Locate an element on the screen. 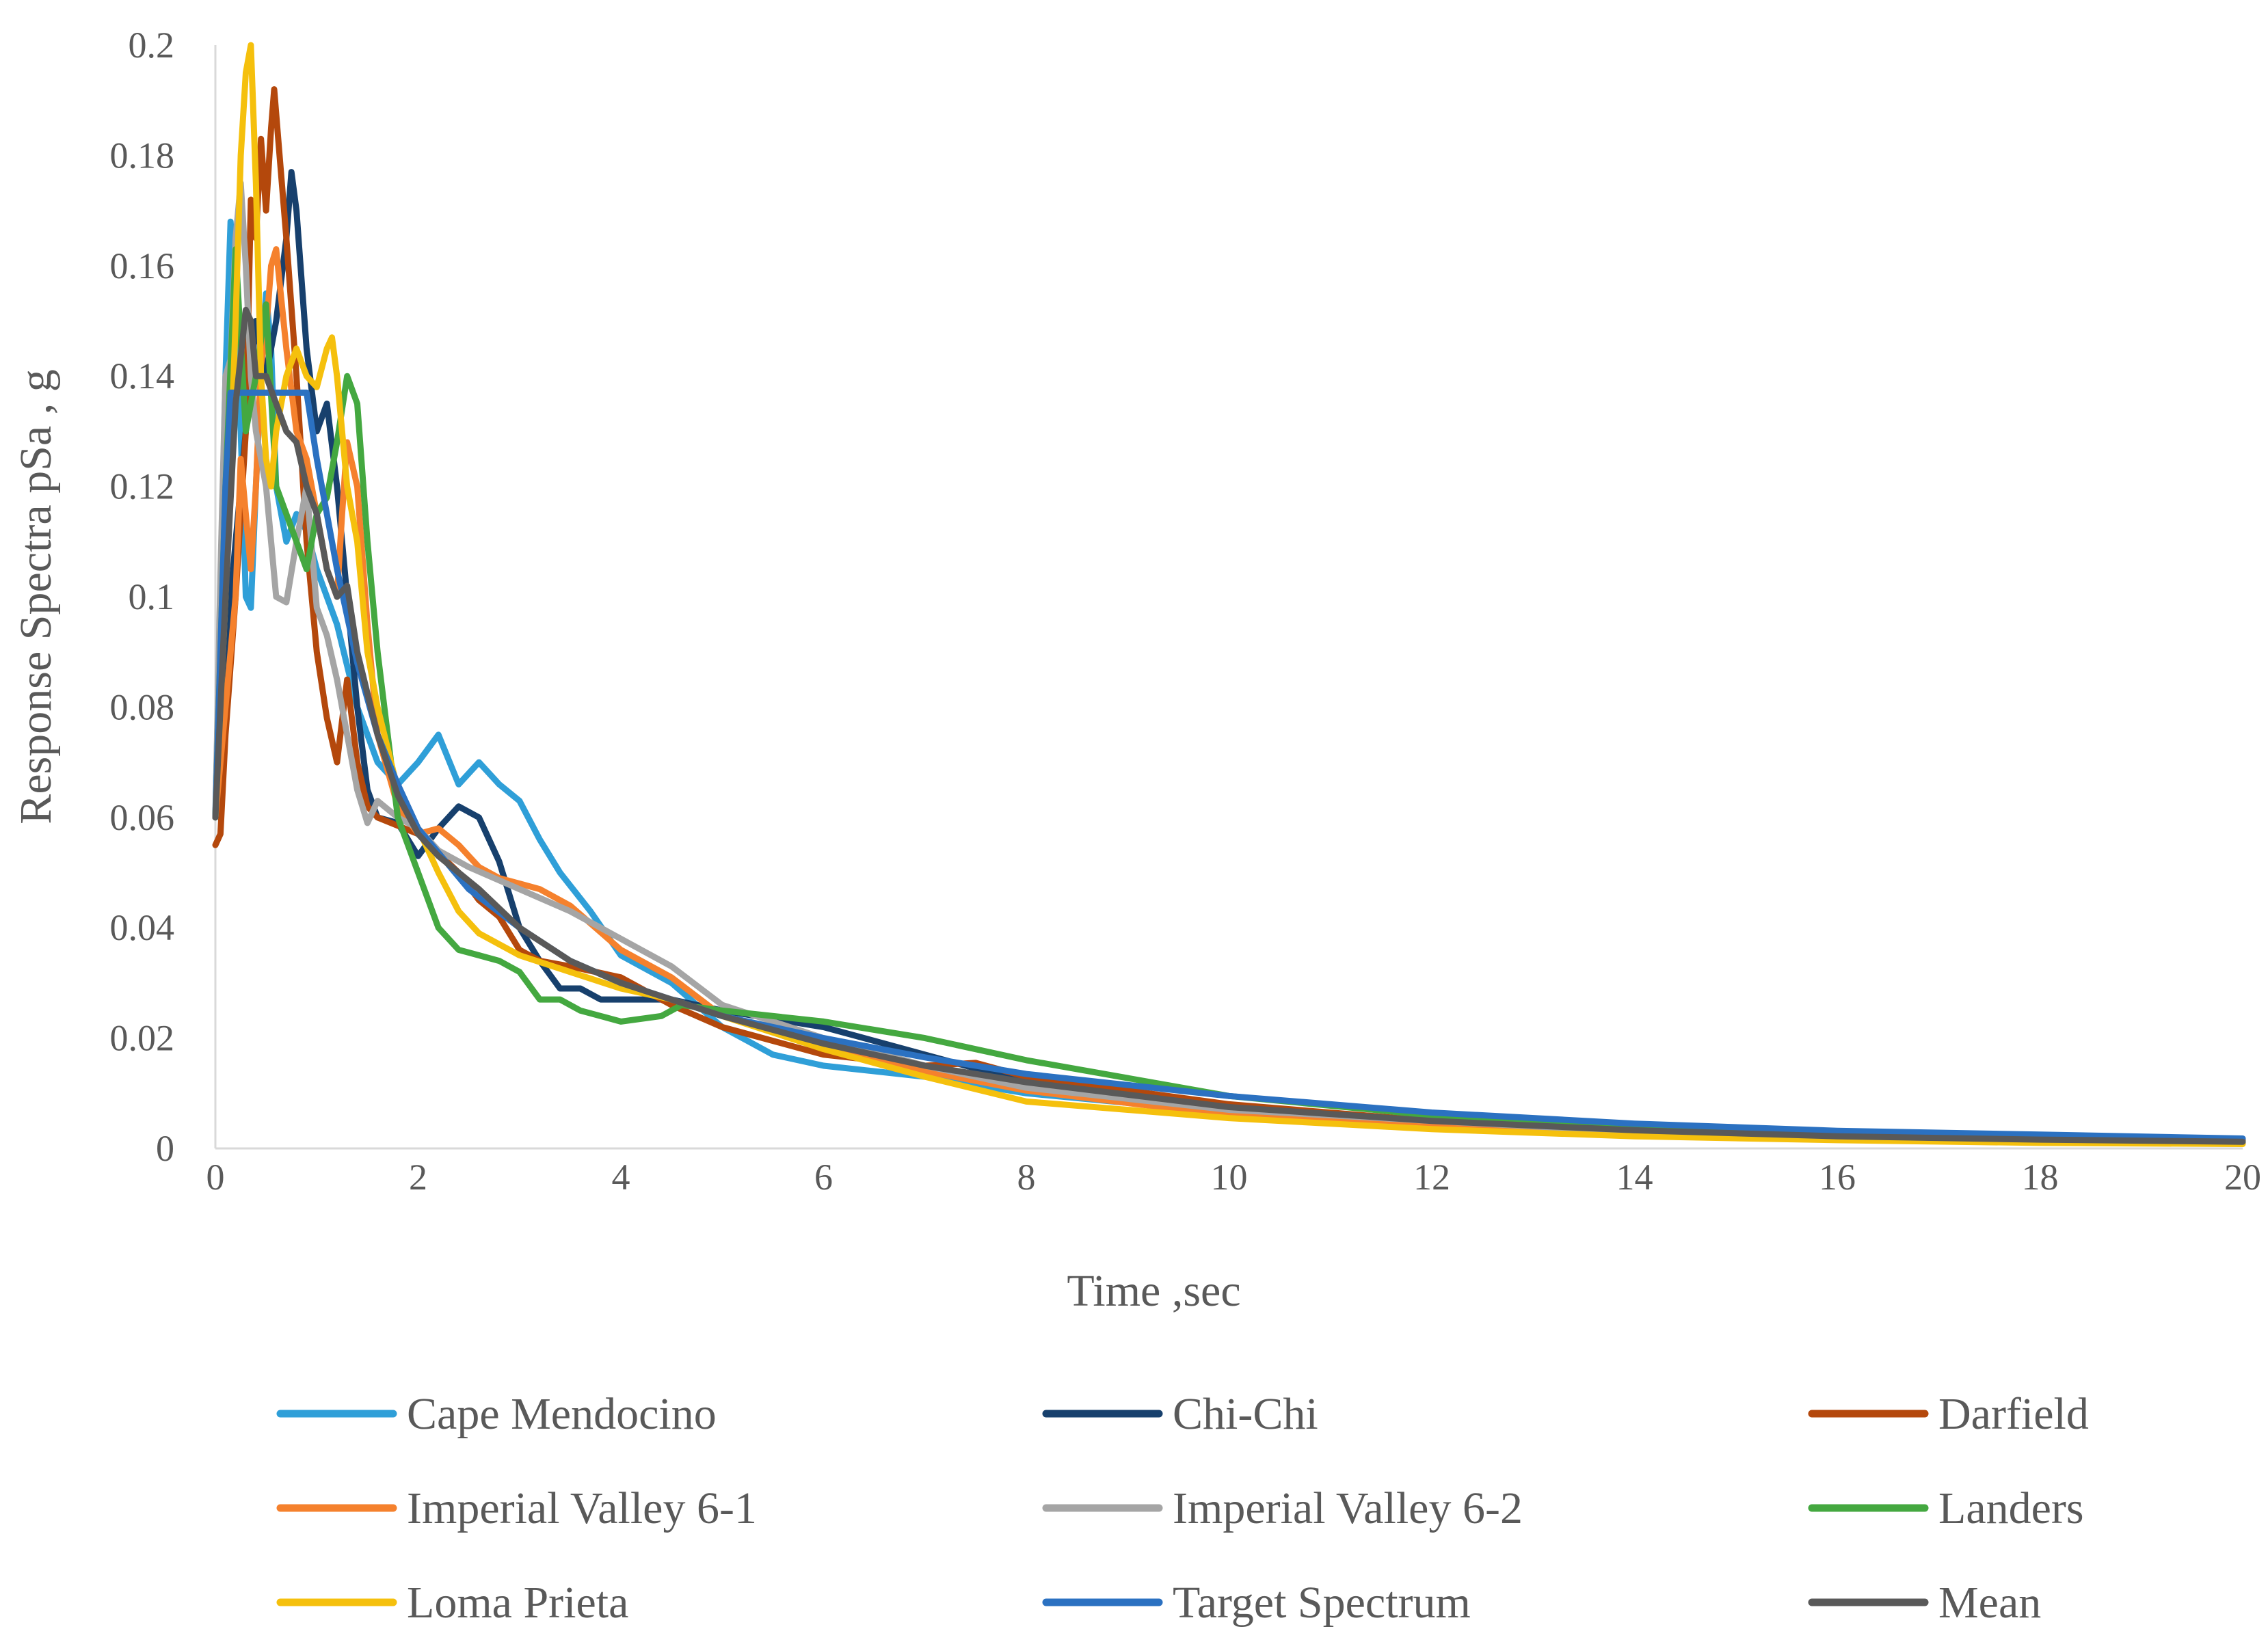 This screenshot has height=1629, width=2268. x-tick-label: 6 is located at coordinates (823, 1177).